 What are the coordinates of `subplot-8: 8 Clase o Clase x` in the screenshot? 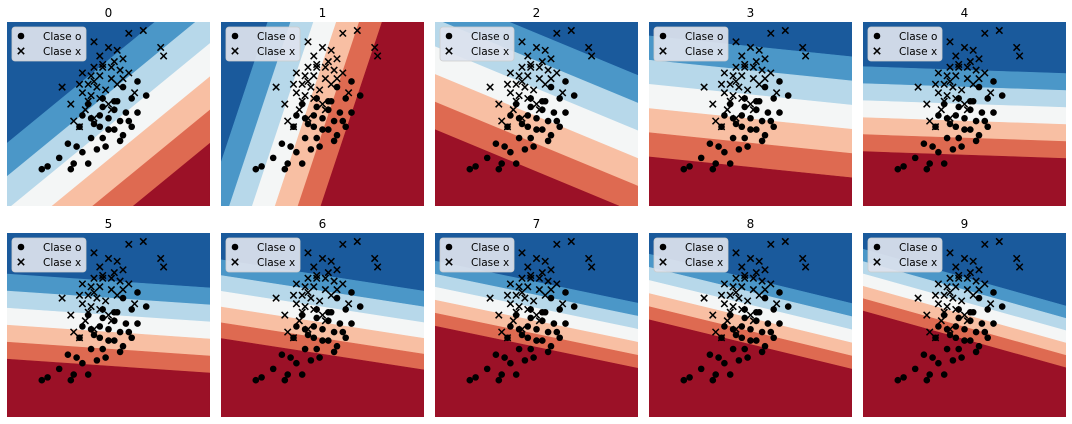 It's located at (750, 317).